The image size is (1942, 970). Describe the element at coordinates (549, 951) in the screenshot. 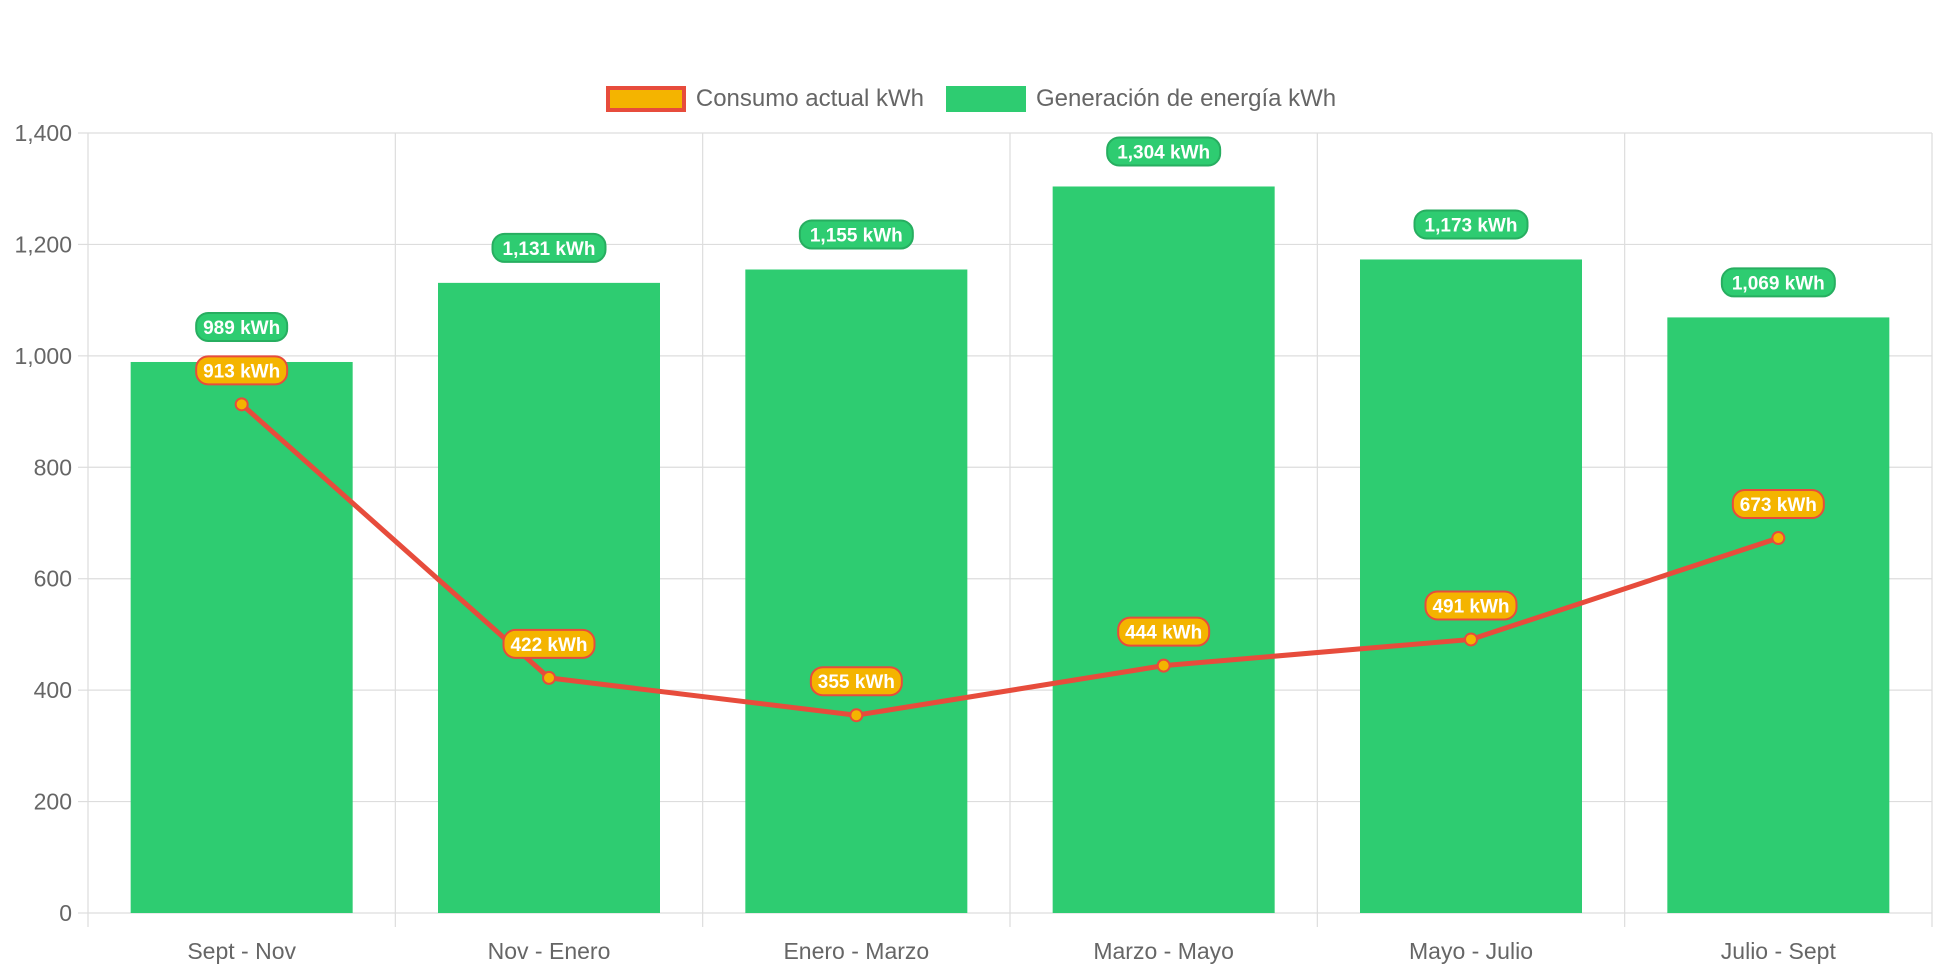

I see `x-tick-label: Nov - Enero` at that location.